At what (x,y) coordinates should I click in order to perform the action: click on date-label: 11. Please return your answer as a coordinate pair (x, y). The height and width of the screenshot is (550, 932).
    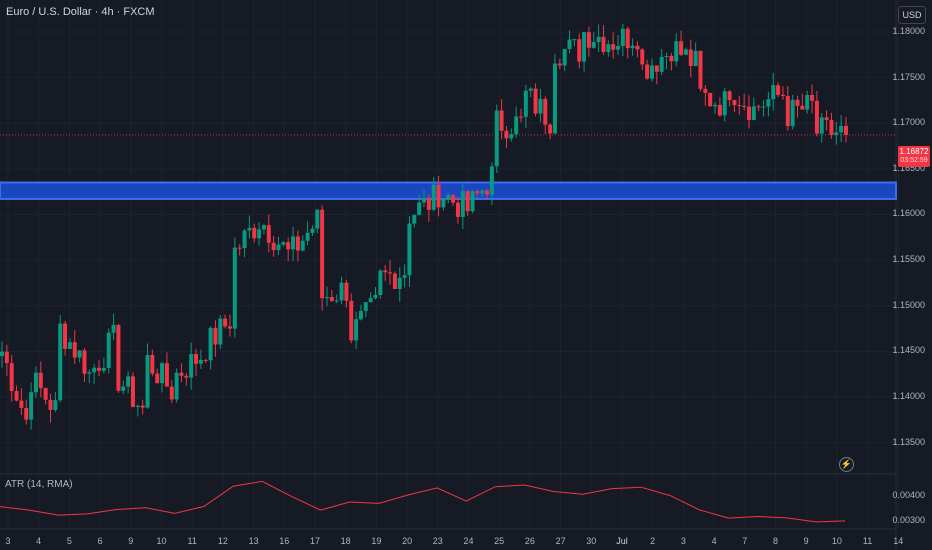
    Looking at the image, I should click on (867, 541).